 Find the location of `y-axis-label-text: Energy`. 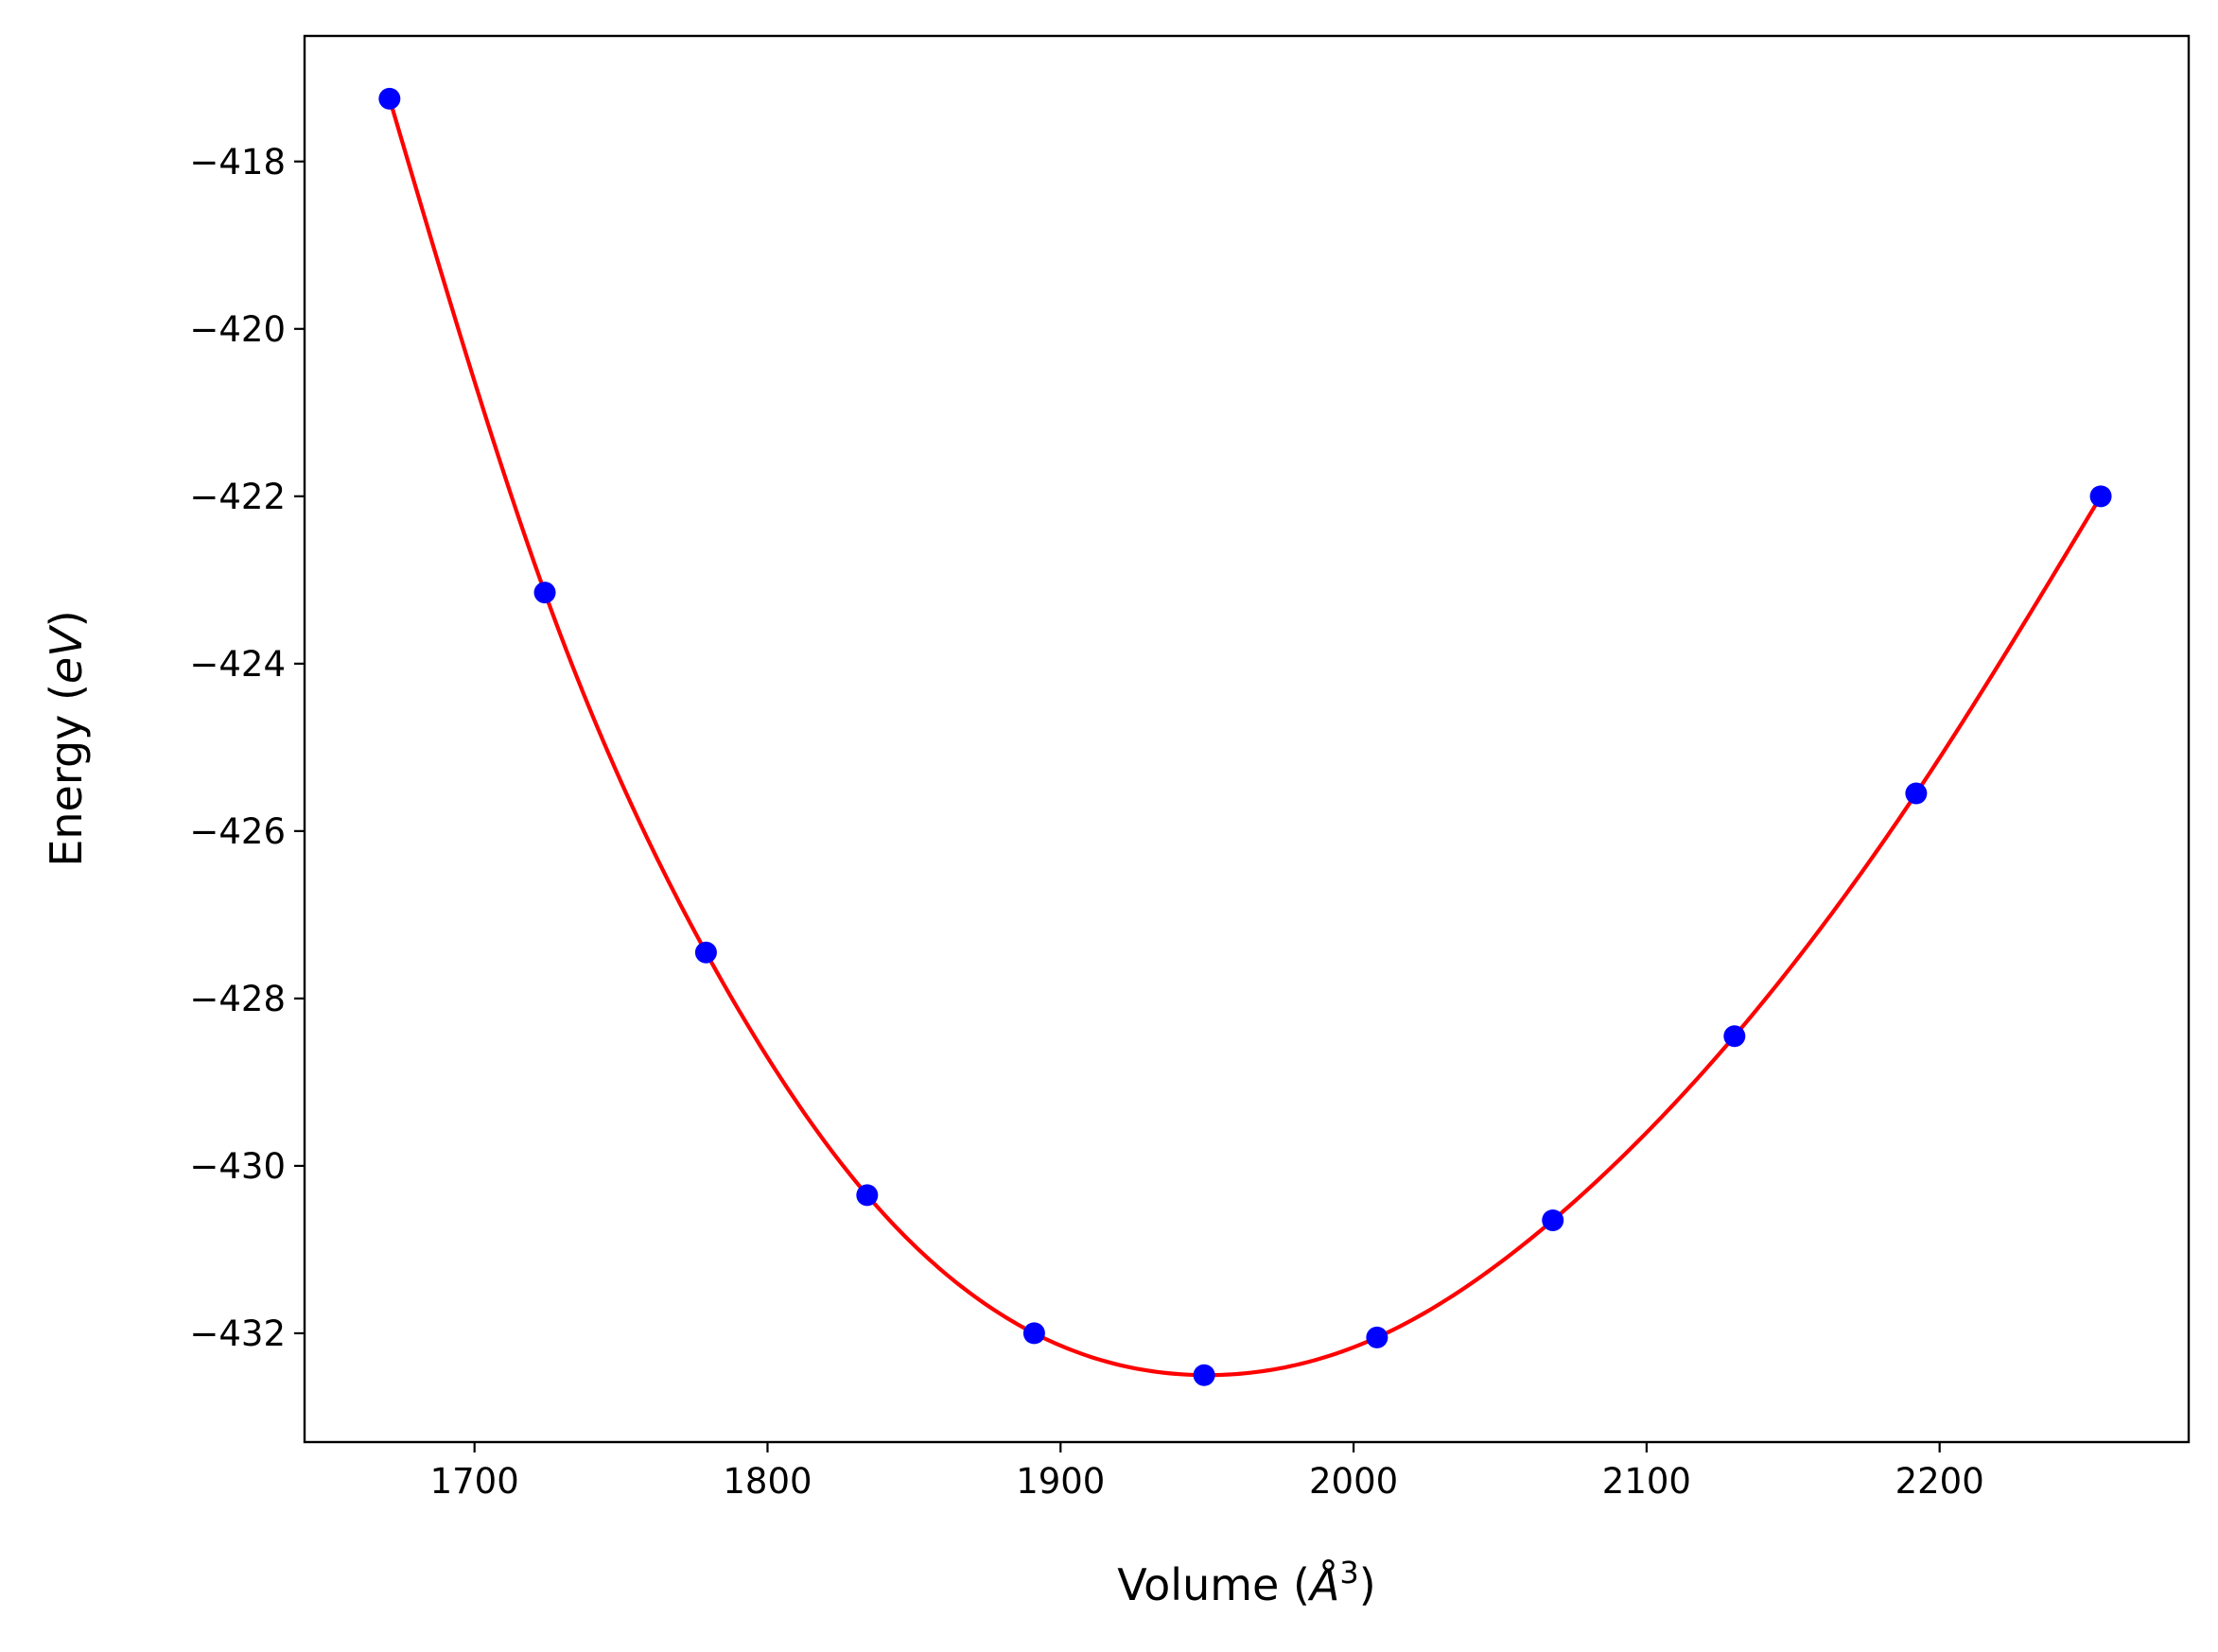

y-axis-label-text: Energy is located at coordinates (66, 791).